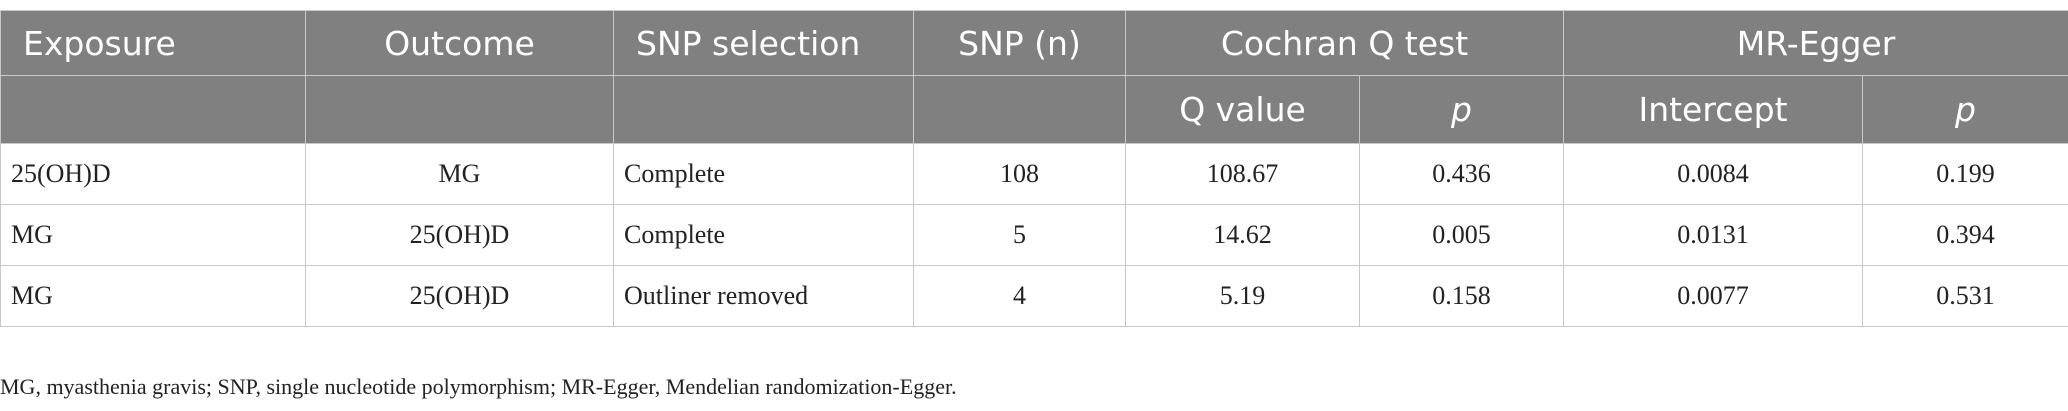 The image size is (2068, 411). What do you see at coordinates (1019, 43) in the screenshot?
I see `header-cell: SNP (n)` at bounding box center [1019, 43].